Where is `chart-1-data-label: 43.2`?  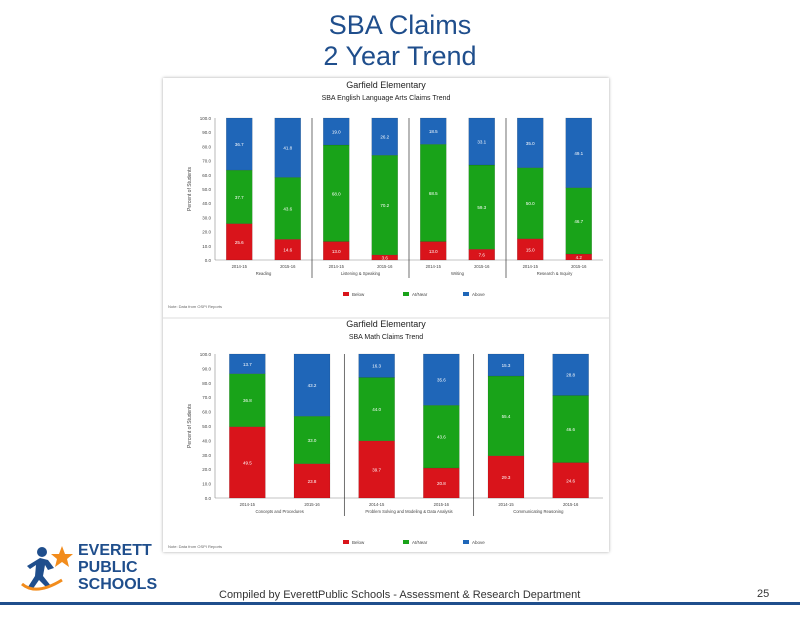 chart-1-data-label: 43.2 is located at coordinates (312, 385).